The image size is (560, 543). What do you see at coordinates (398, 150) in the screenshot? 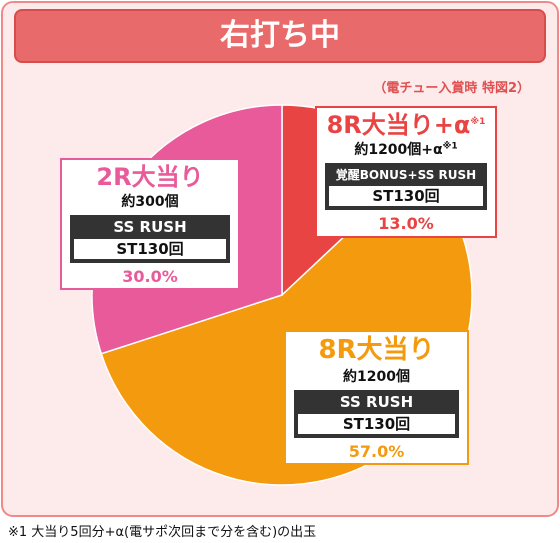
I see `slice-payout: 約1200個+α` at bounding box center [398, 150].